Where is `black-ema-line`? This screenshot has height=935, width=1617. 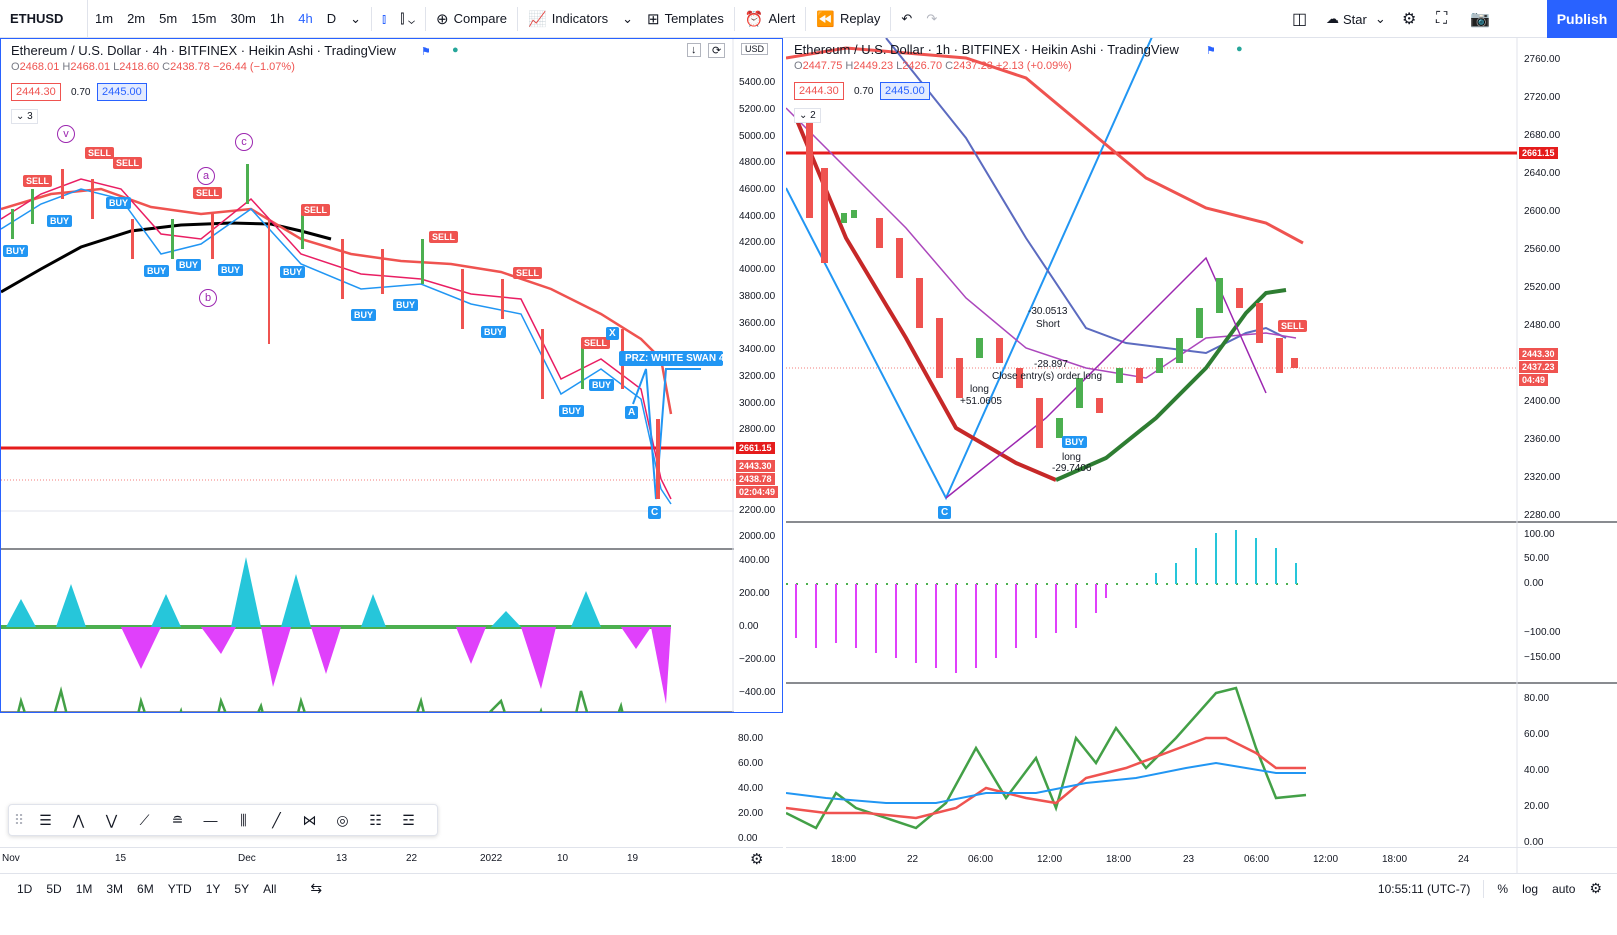
black-ema-line is located at coordinates (166, 257).